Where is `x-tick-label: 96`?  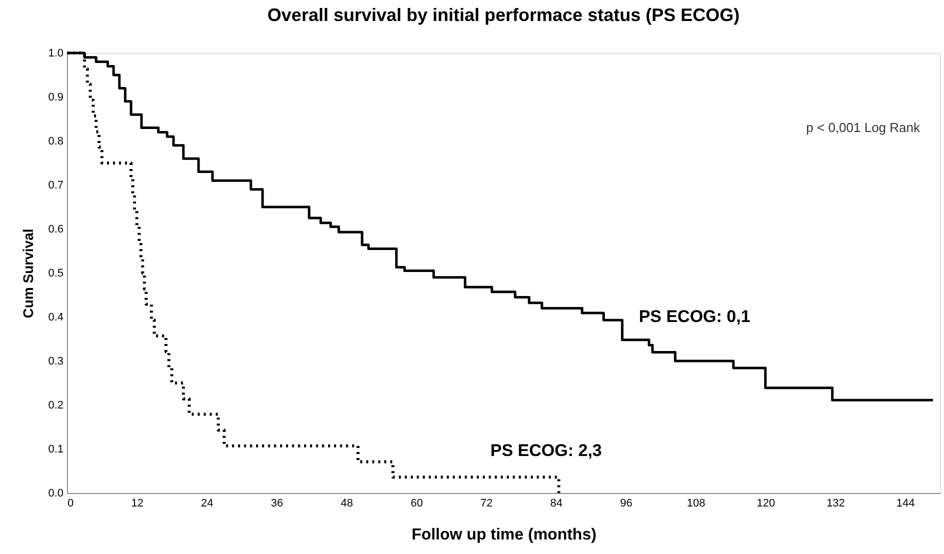 x-tick-label: 96 is located at coordinates (626, 504).